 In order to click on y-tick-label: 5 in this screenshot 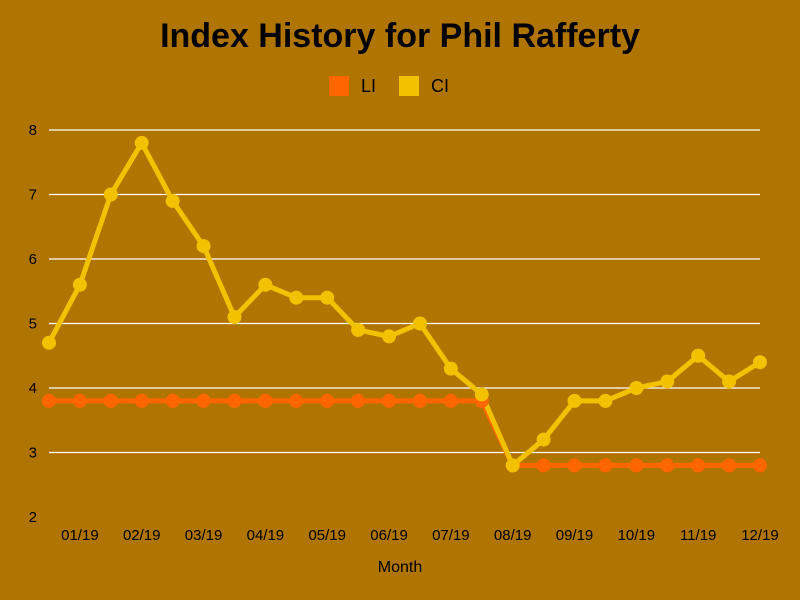, I will do `click(33, 324)`.